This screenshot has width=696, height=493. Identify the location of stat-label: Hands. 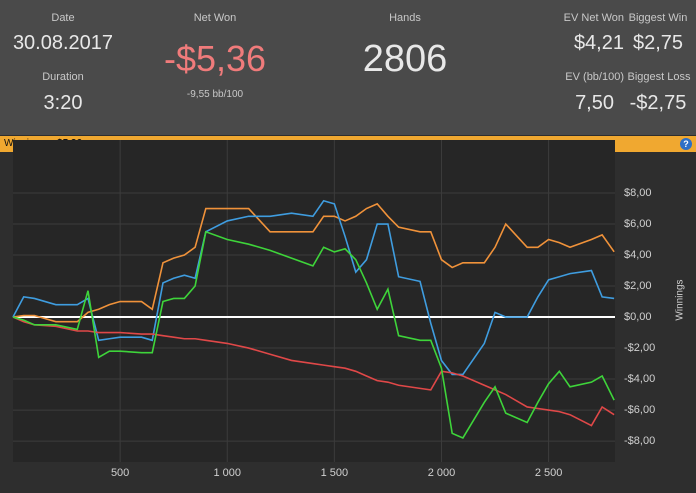
(405, 18).